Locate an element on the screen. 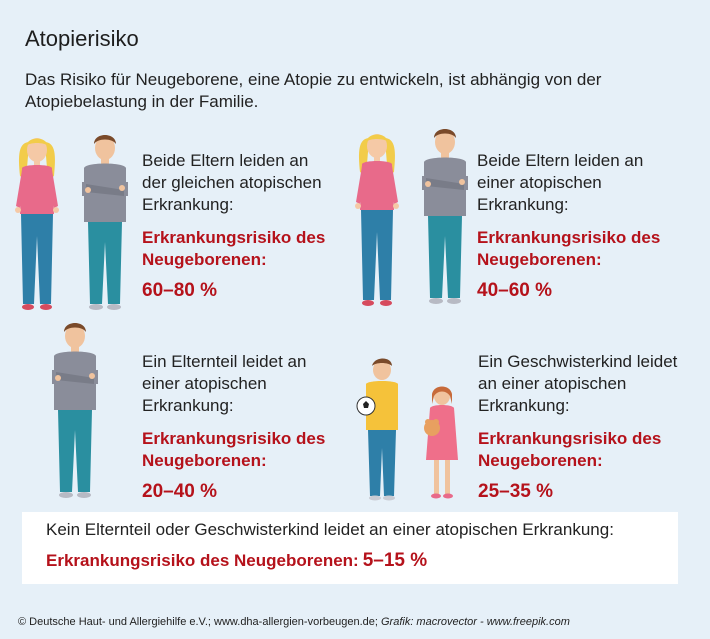 The width and height of the screenshot is (710, 639). card-desc-line: an einer atopischen is located at coordinates (552, 383).